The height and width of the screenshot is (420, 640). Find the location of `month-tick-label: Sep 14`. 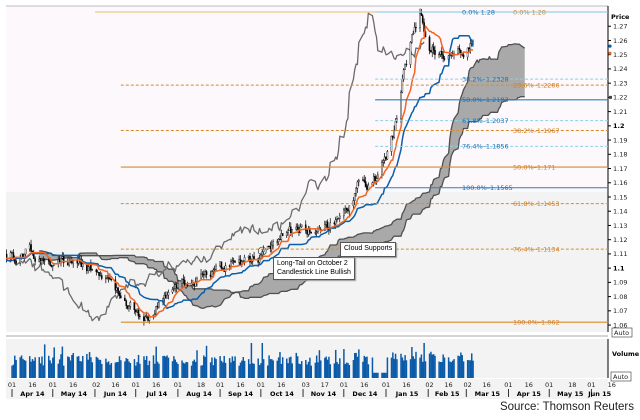

month-tick-label: Sep 14 is located at coordinates (241, 394).